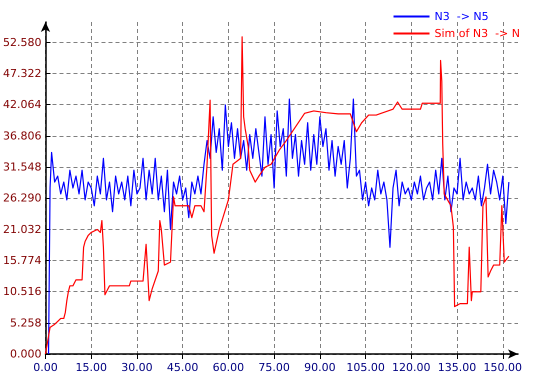 The image size is (533, 386). I want to click on x-tick-label: 120.00, so click(411, 367).